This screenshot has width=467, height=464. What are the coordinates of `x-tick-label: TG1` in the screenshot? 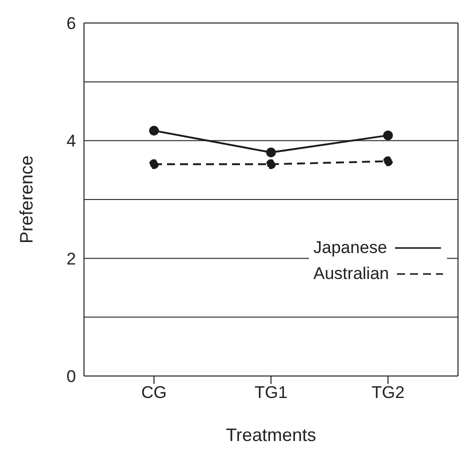 It's located at (271, 392).